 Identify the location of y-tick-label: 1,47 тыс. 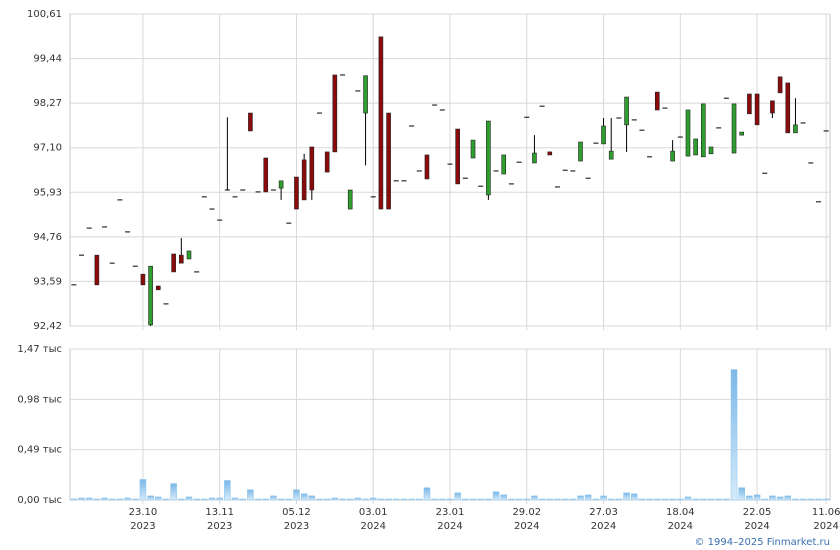
(39, 349).